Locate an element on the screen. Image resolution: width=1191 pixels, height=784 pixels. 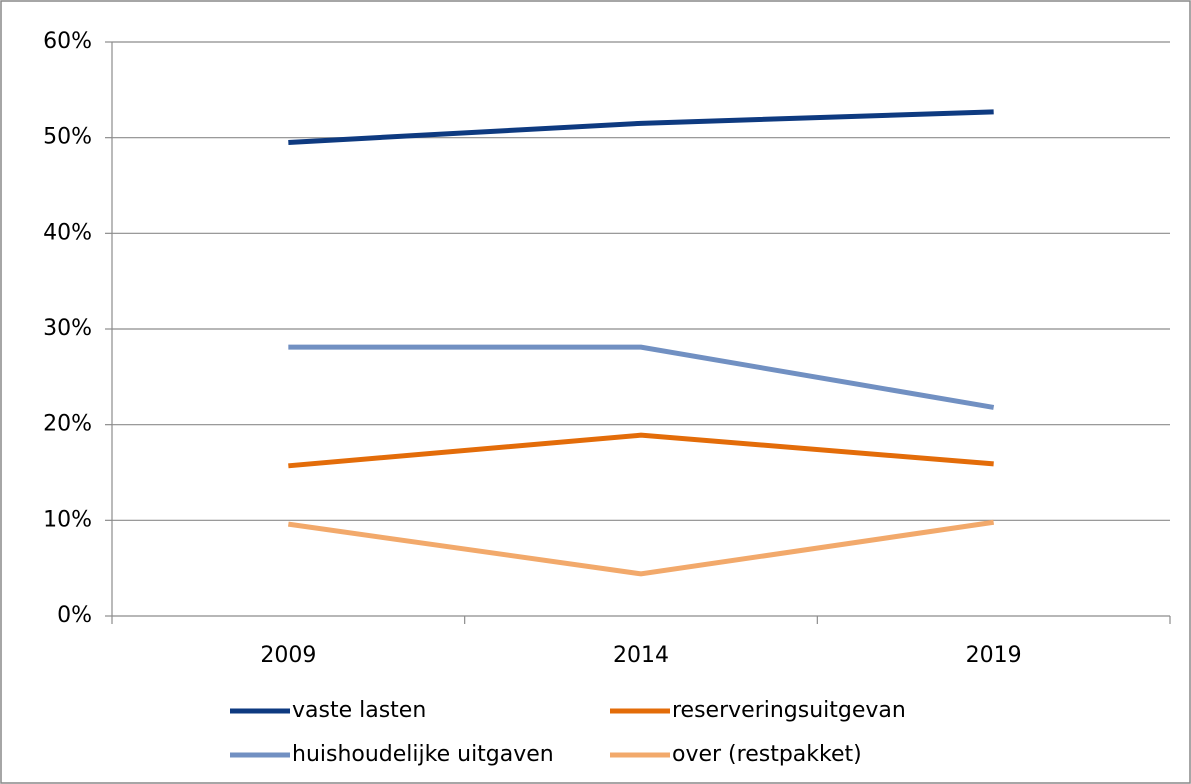
legend-label: vaste lasten is located at coordinates (359, 710).